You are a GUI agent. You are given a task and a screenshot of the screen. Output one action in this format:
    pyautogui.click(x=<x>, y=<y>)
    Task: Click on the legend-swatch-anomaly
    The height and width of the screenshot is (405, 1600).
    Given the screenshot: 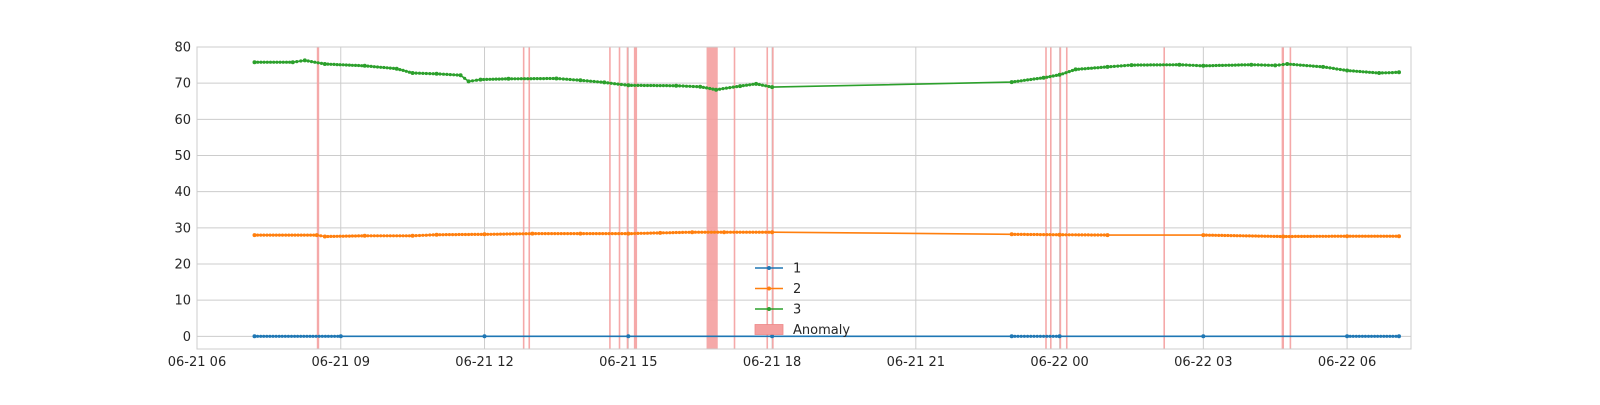 What is the action you would take?
    pyautogui.click(x=769, y=329)
    